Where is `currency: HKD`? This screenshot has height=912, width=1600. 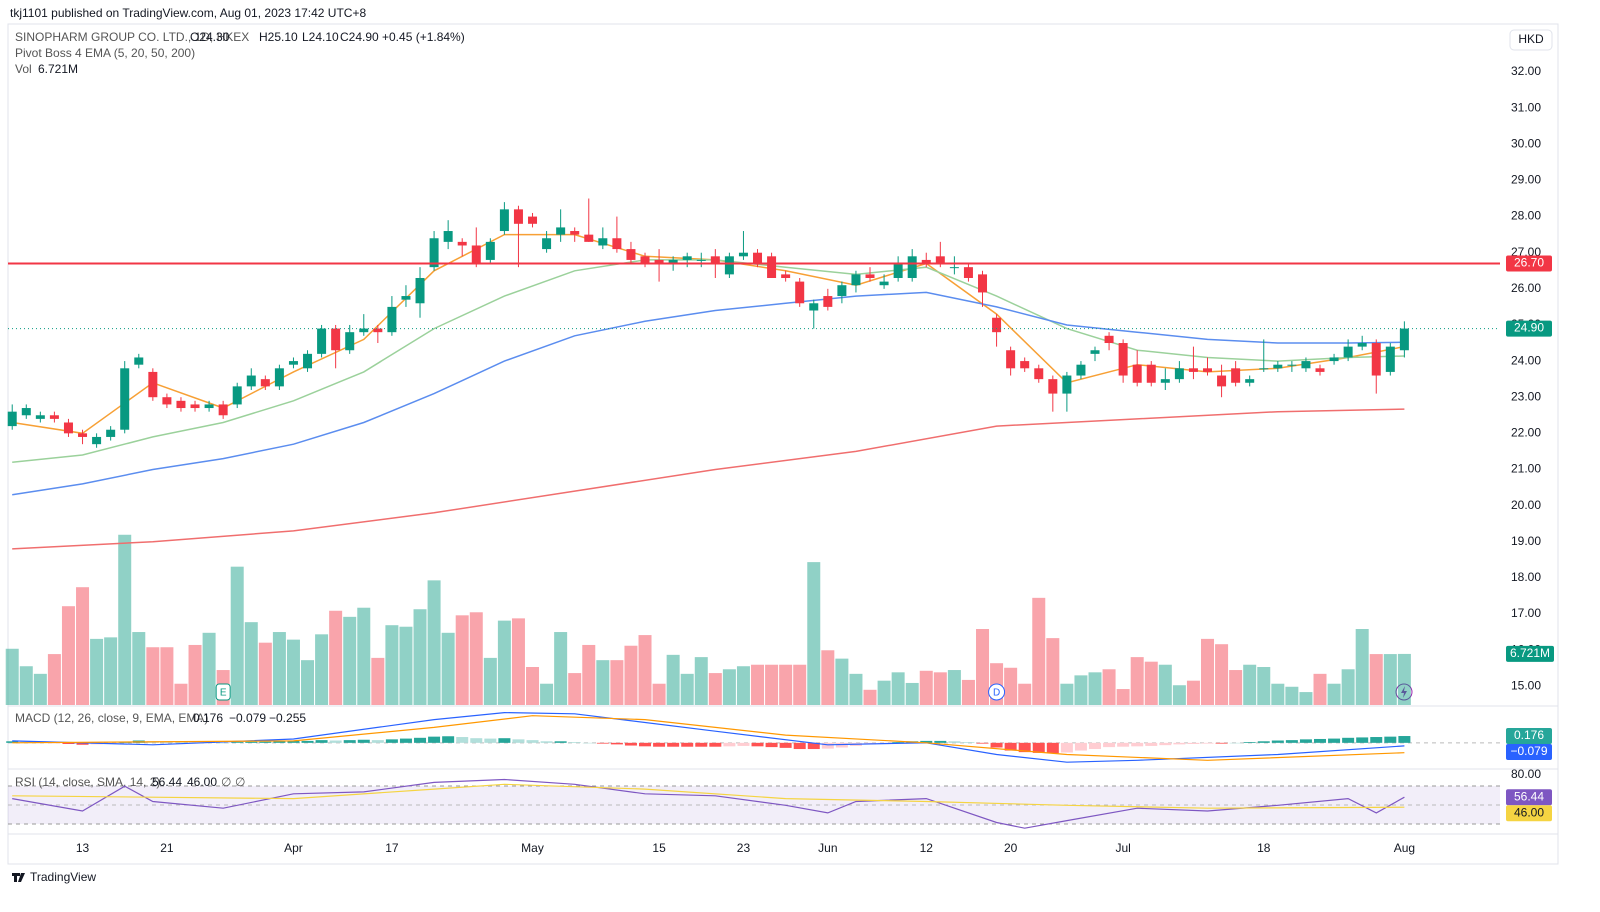
currency: HKD is located at coordinates (1531, 39).